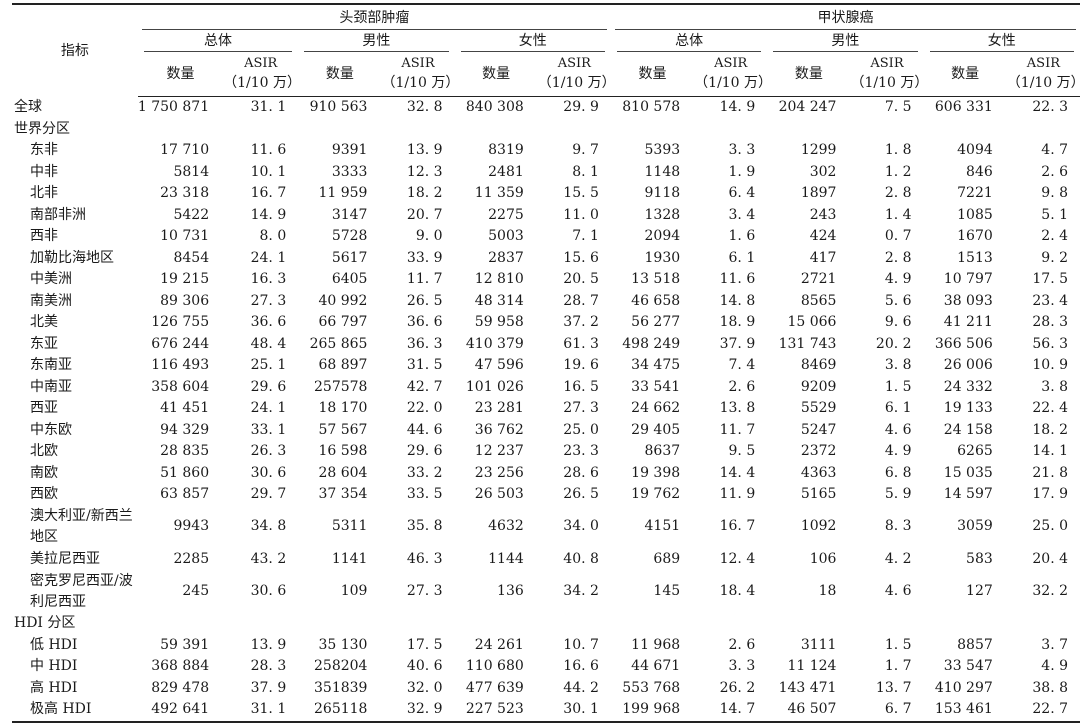  I want to click on indicator-header: 指标, so click(75, 50).